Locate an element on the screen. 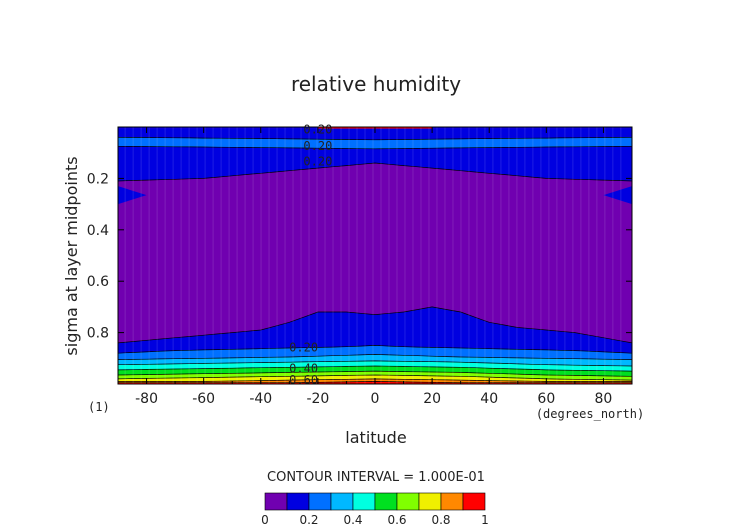 The width and height of the screenshot is (752, 532). contour-label: 0.60 is located at coordinates (303, 380).